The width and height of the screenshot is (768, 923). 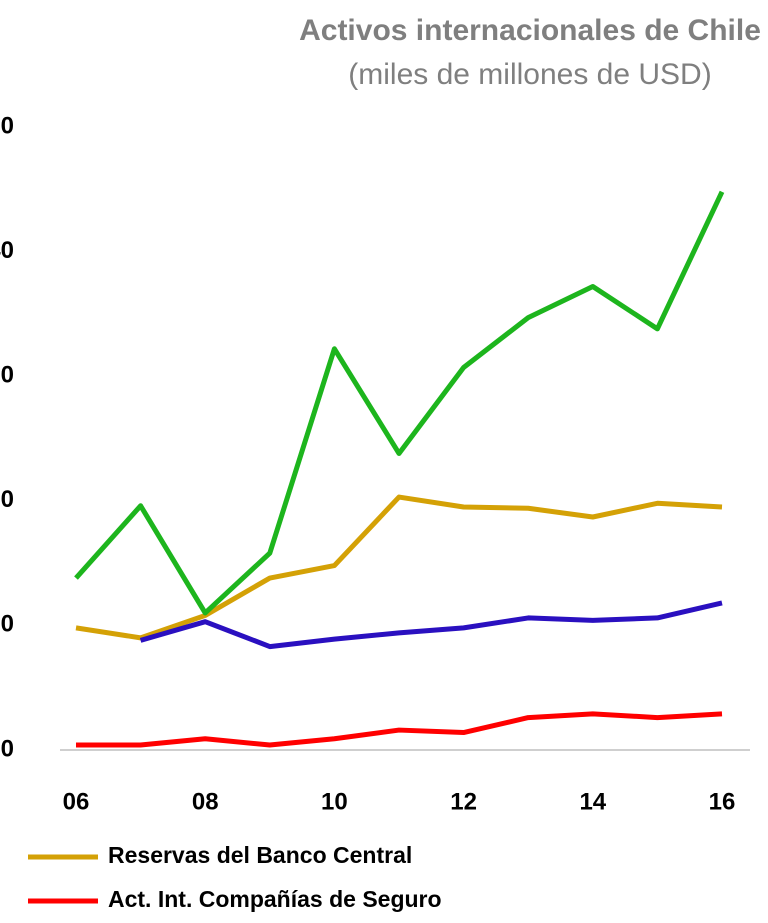 I want to click on chart-subtitle: (miles de millones de USD), so click(x=529, y=74).